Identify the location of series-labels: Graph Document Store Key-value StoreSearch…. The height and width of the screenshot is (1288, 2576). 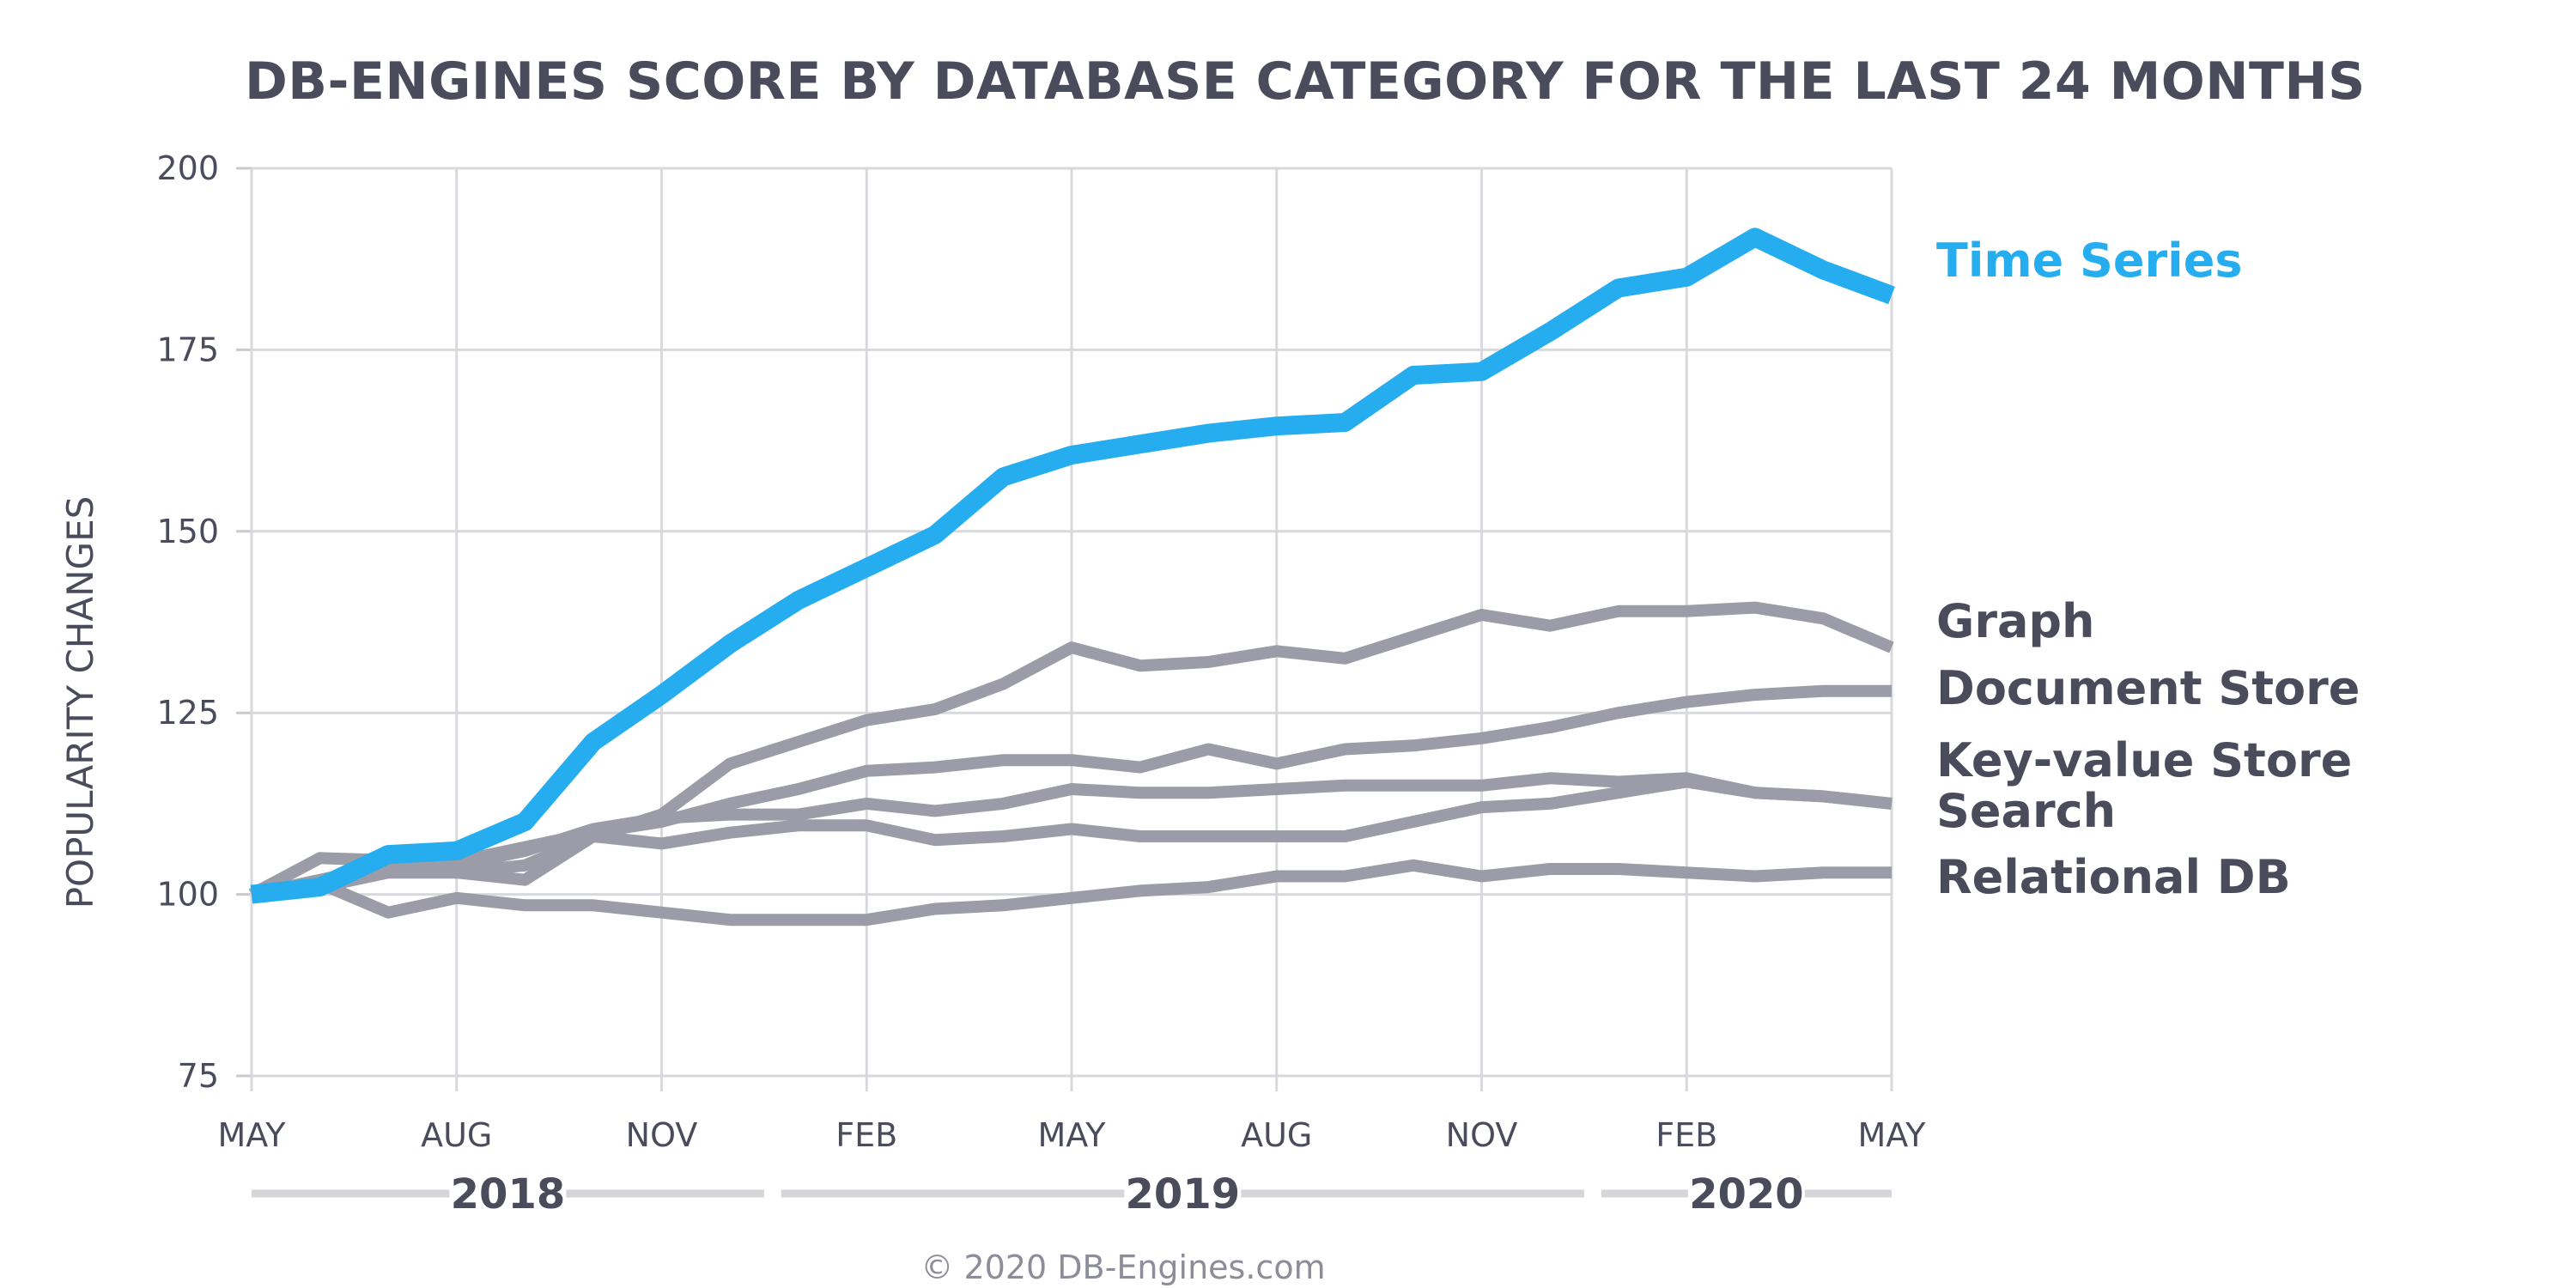
(2148, 569).